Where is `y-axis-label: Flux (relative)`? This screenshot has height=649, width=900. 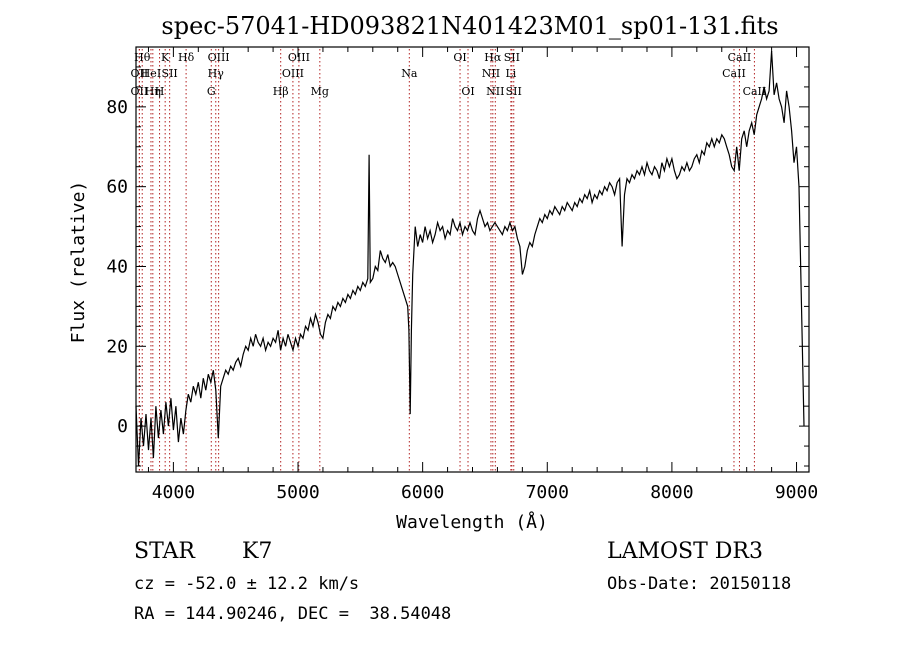 y-axis-label: Flux (relative) is located at coordinates (78, 262).